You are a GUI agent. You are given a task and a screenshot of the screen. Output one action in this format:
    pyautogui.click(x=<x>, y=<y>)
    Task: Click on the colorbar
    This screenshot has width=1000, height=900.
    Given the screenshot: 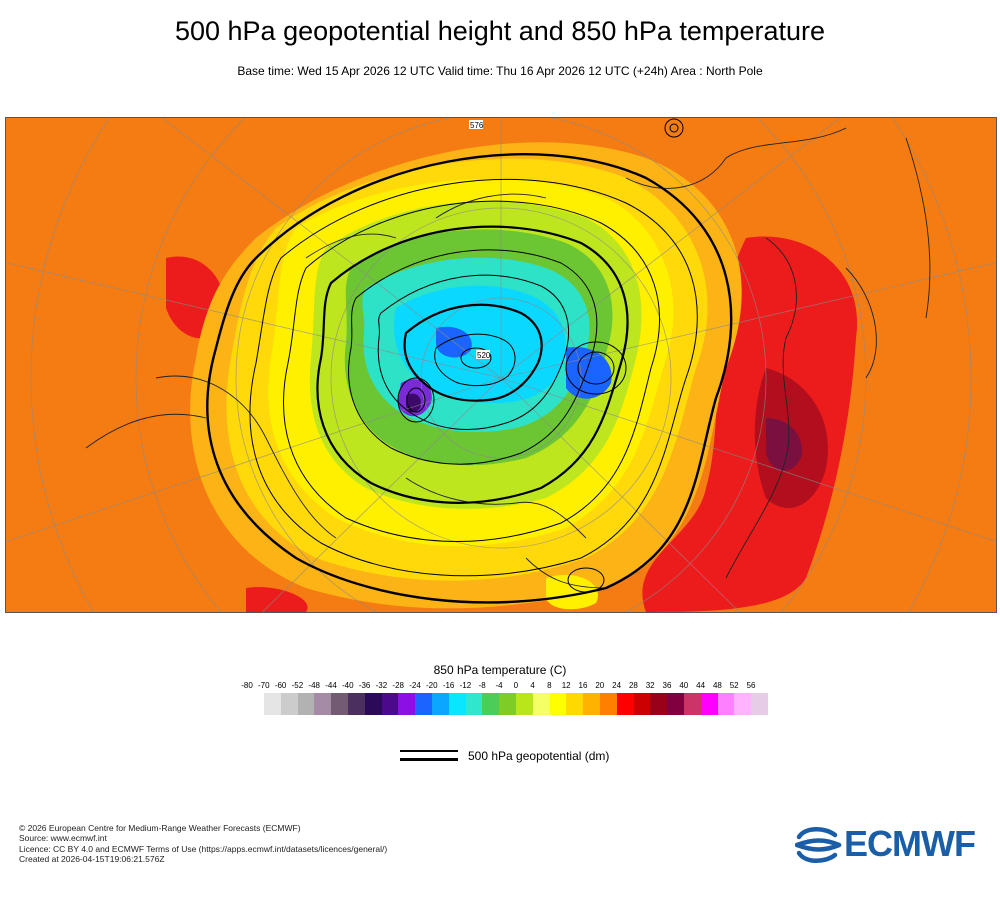 What is the action you would take?
    pyautogui.click(x=516, y=704)
    